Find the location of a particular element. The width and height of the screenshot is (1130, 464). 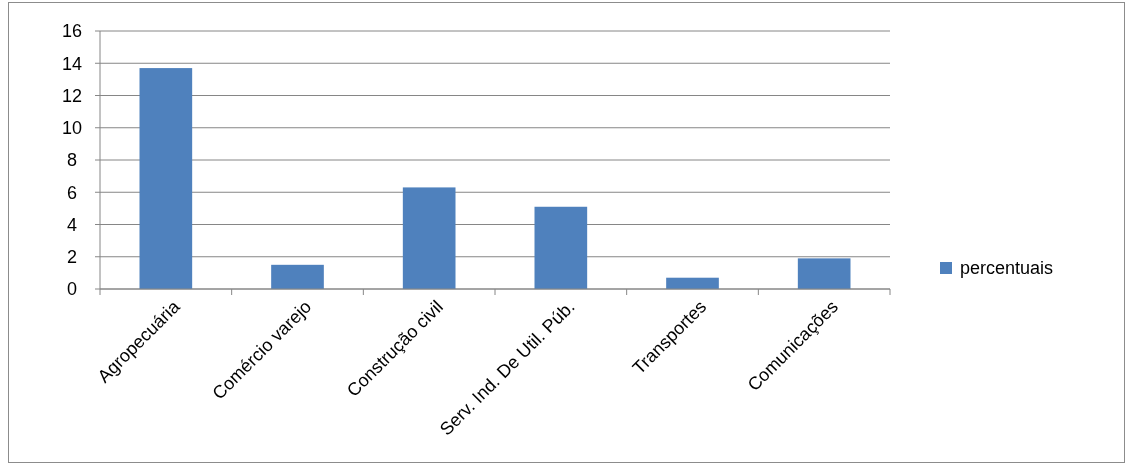

y-tick-label: 12 is located at coordinates (72, 95).